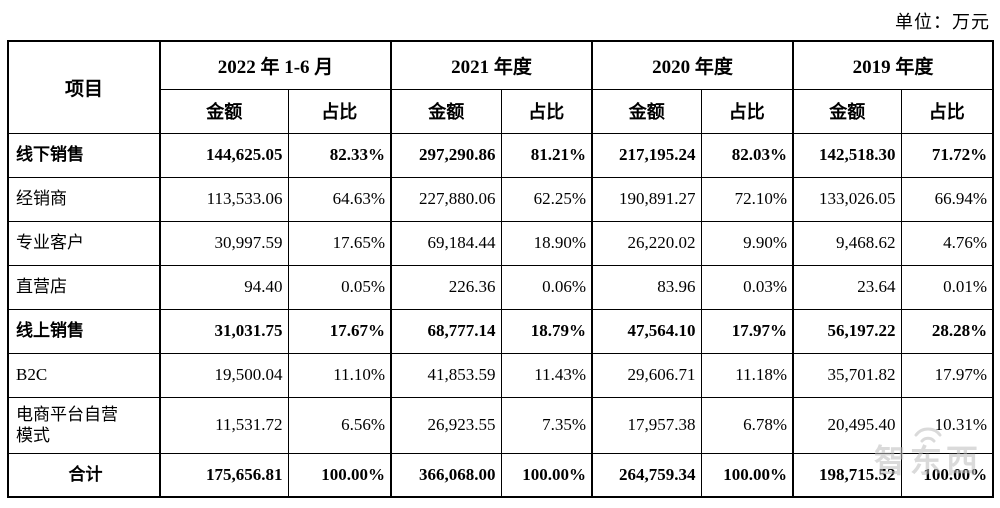 Image resolution: width=1000 pixels, height=508 pixels. What do you see at coordinates (84, 425) in the screenshot?
I see `row-label: 电商平台自营模式` at bounding box center [84, 425].